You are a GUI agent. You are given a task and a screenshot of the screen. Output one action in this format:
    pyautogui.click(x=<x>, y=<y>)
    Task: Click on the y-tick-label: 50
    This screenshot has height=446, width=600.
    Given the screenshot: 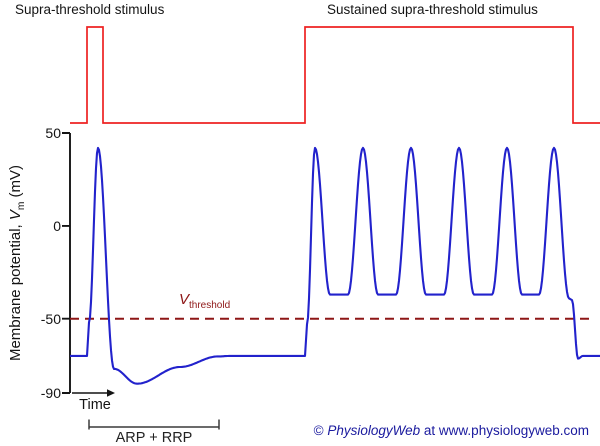 What is the action you would take?
    pyautogui.click(x=53, y=133)
    